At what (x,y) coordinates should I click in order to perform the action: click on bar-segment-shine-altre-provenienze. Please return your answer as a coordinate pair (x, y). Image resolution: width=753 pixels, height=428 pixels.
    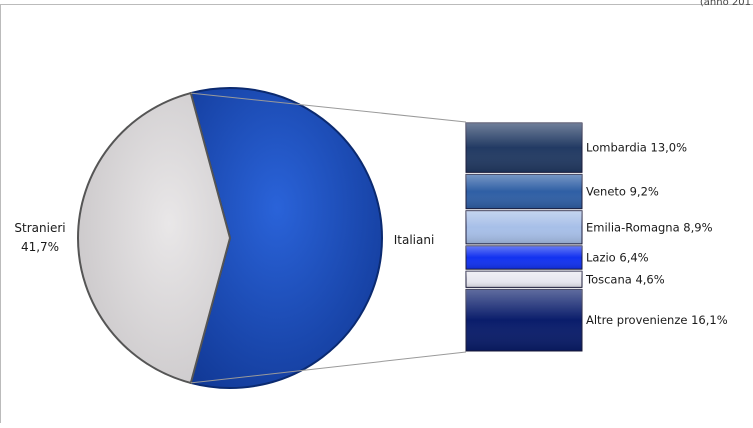
    Looking at the image, I should click on (524, 320).